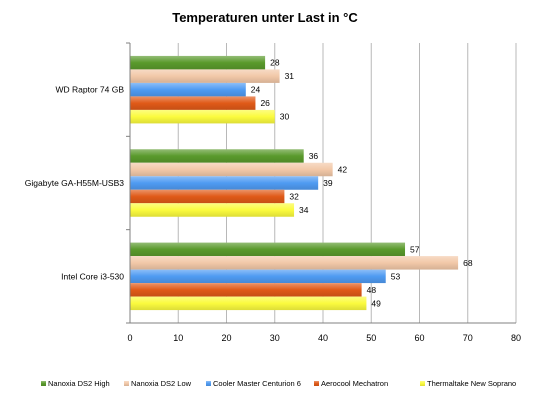  Describe the element at coordinates (371, 338) in the screenshot. I see `x-tick-label: 50` at that location.